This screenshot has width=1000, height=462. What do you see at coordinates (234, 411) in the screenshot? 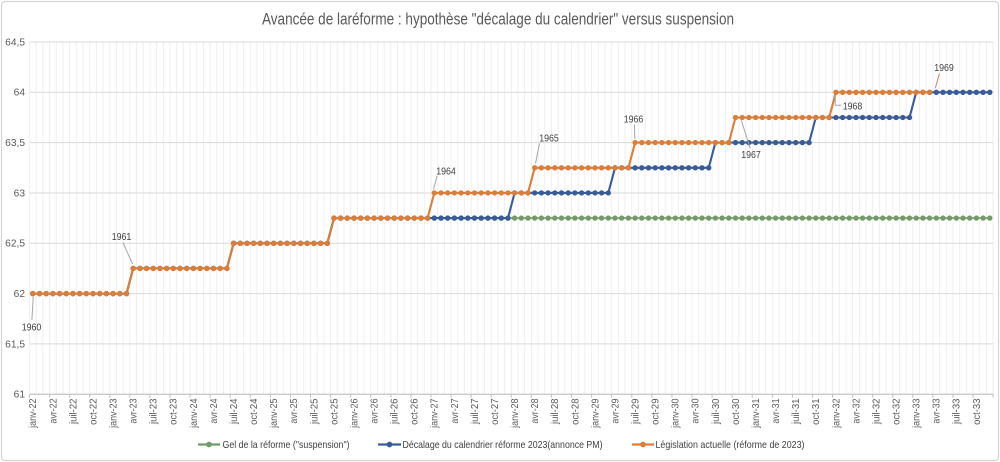
I see `svg-text: juil-24` at bounding box center [234, 411].